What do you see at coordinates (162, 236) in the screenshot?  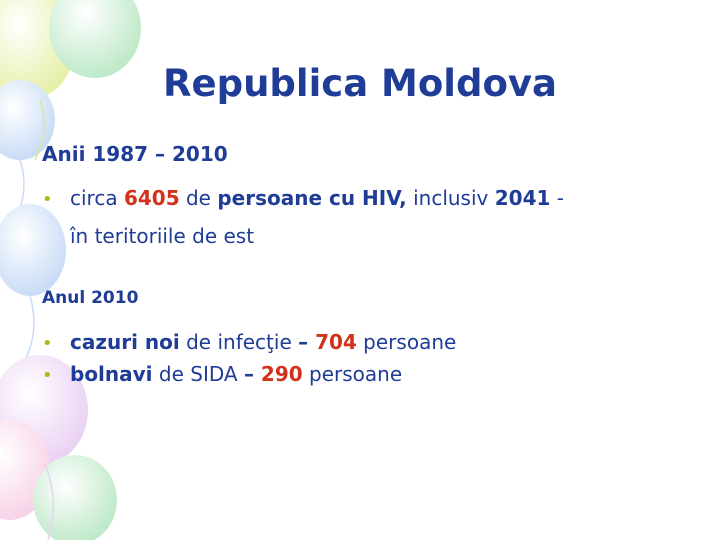 I see `bullet-continuation: în teritoriile de est` at bounding box center [162, 236].